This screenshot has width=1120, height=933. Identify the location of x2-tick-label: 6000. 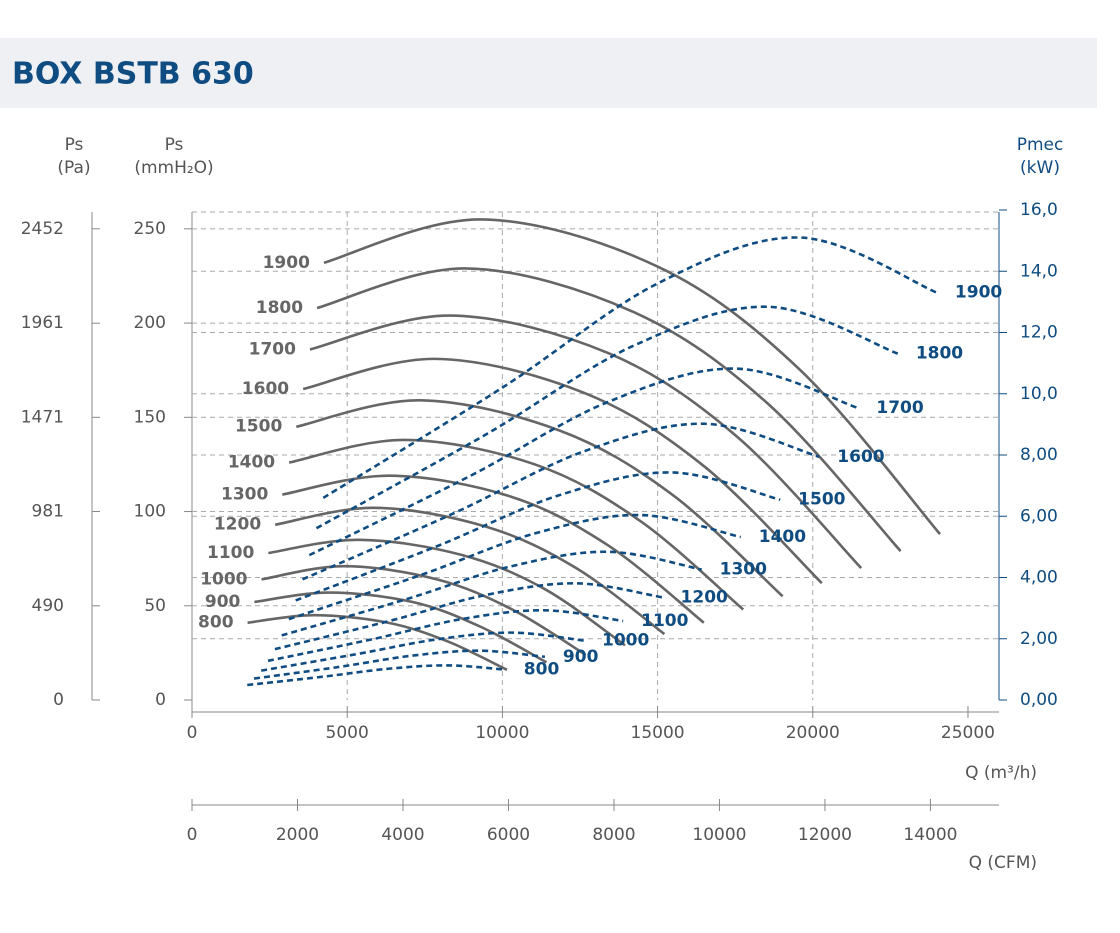
(508, 835).